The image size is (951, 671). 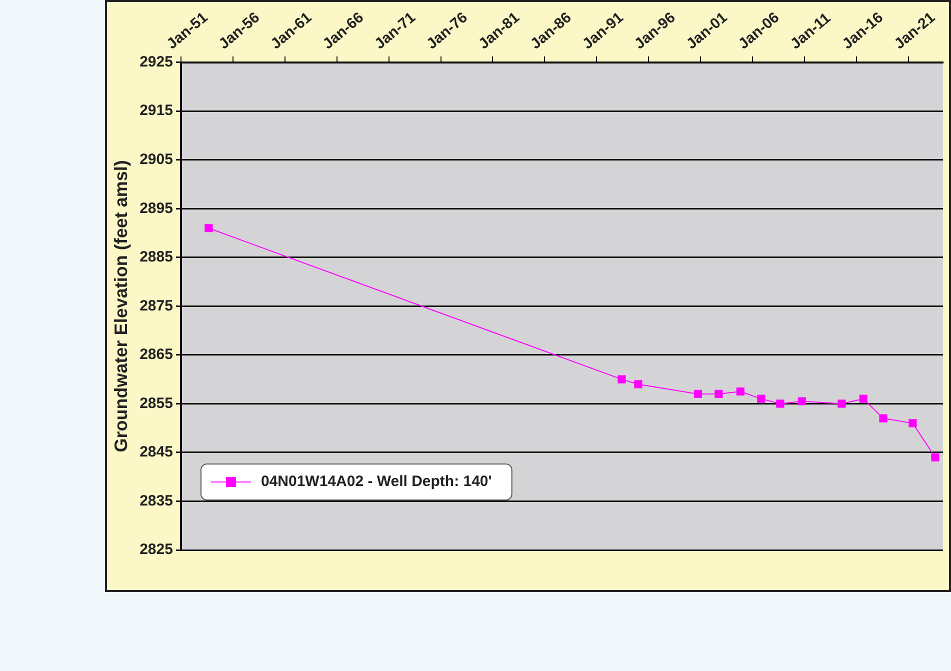 What do you see at coordinates (156, 257) in the screenshot?
I see `y-tick-label: 2885` at bounding box center [156, 257].